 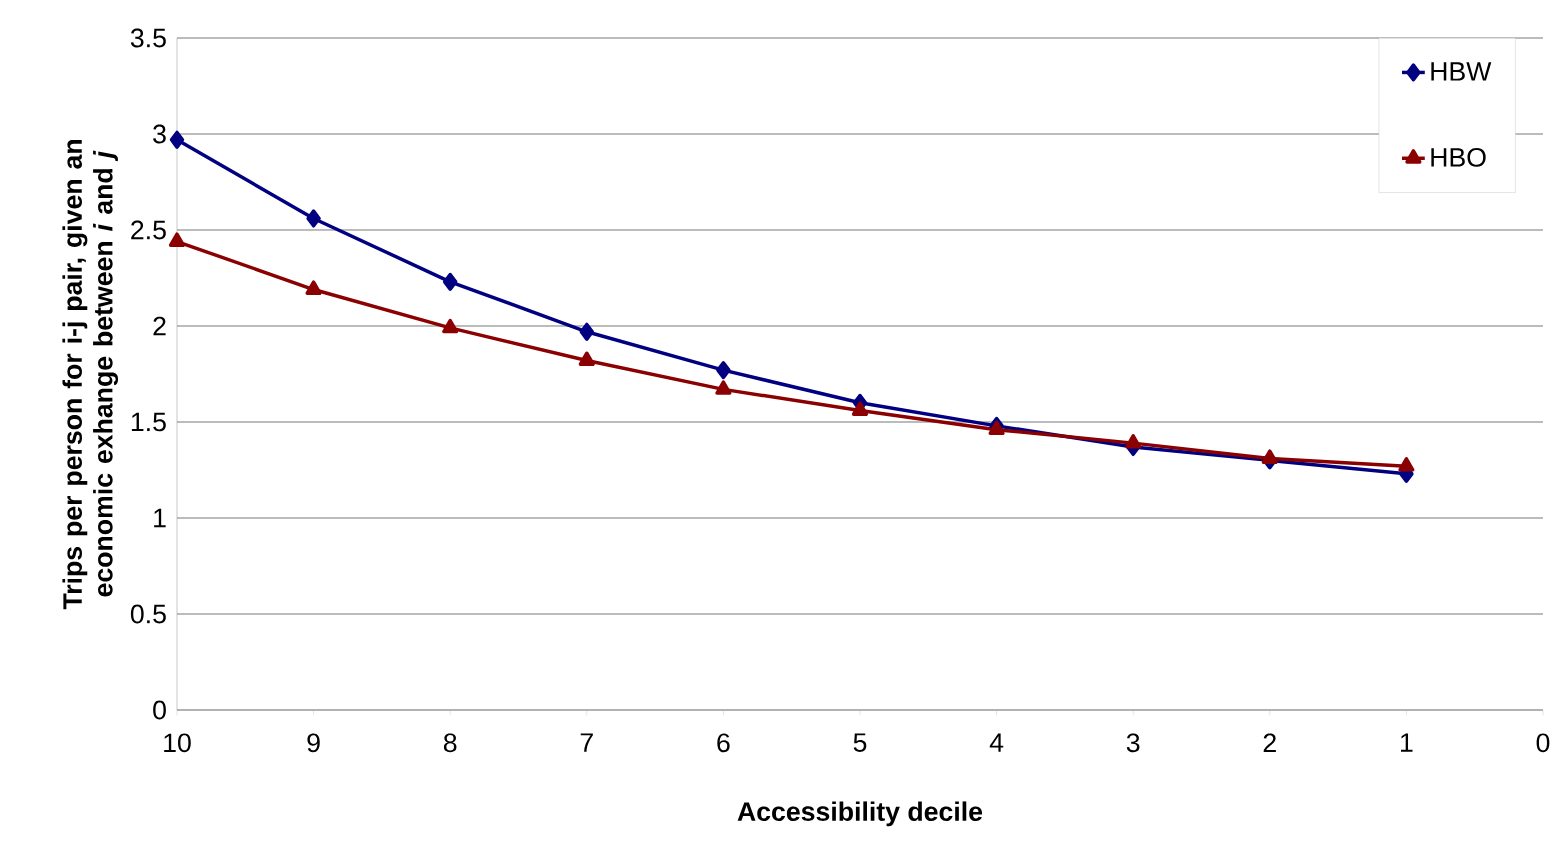 I want to click on x-tick-label: 8, so click(x=450, y=743).